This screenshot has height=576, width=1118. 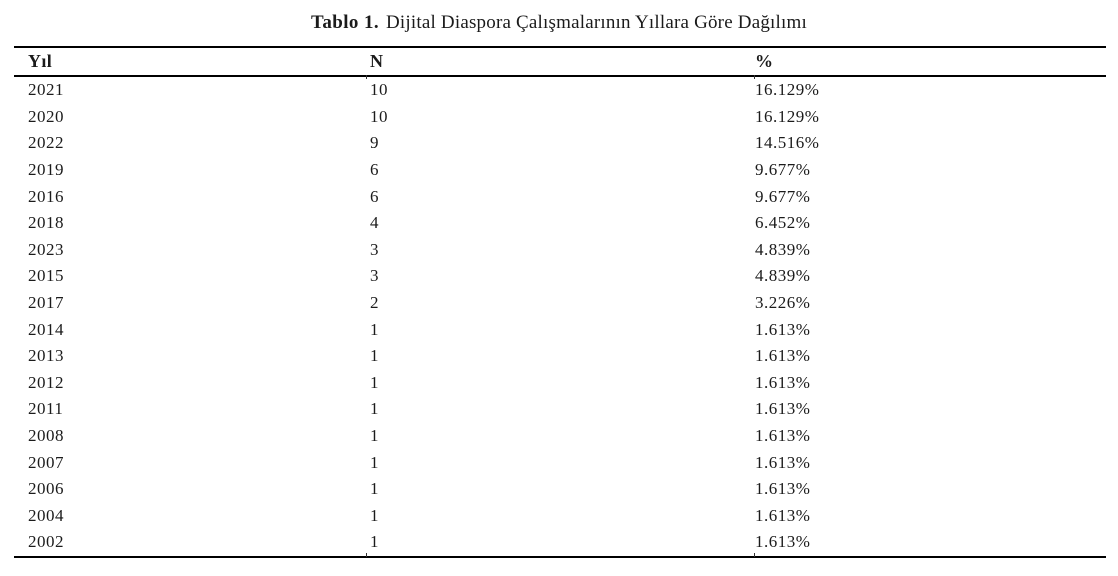 I want to click on header-row: Yıl N %, so click(x=560, y=62).